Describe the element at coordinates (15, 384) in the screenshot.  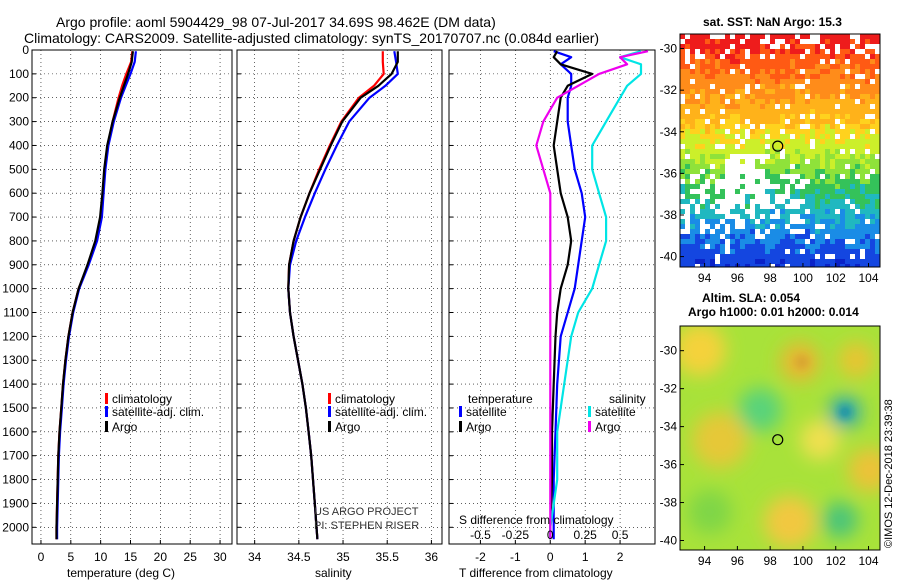
I see `y-tick-label: 1400` at that location.